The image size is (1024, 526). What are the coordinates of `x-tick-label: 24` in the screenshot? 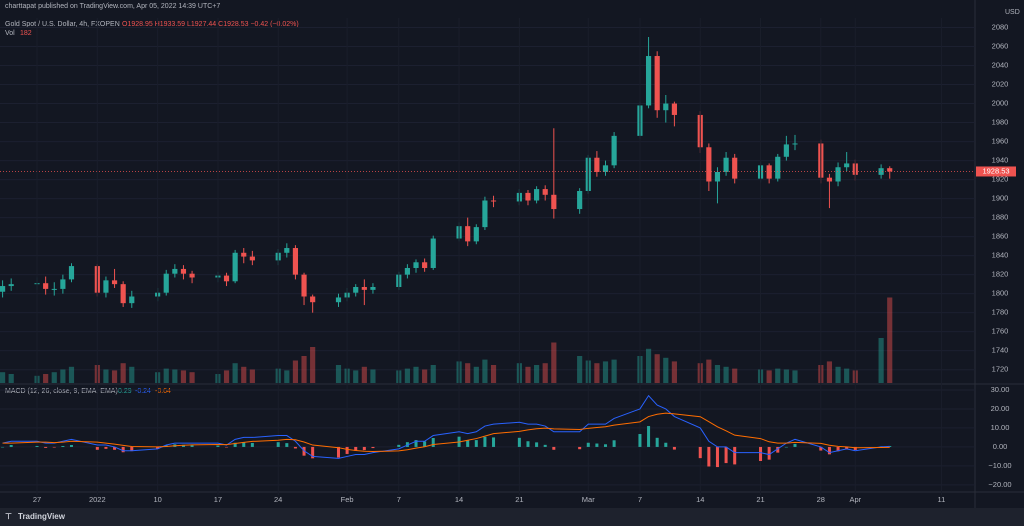 It's located at (278, 499).